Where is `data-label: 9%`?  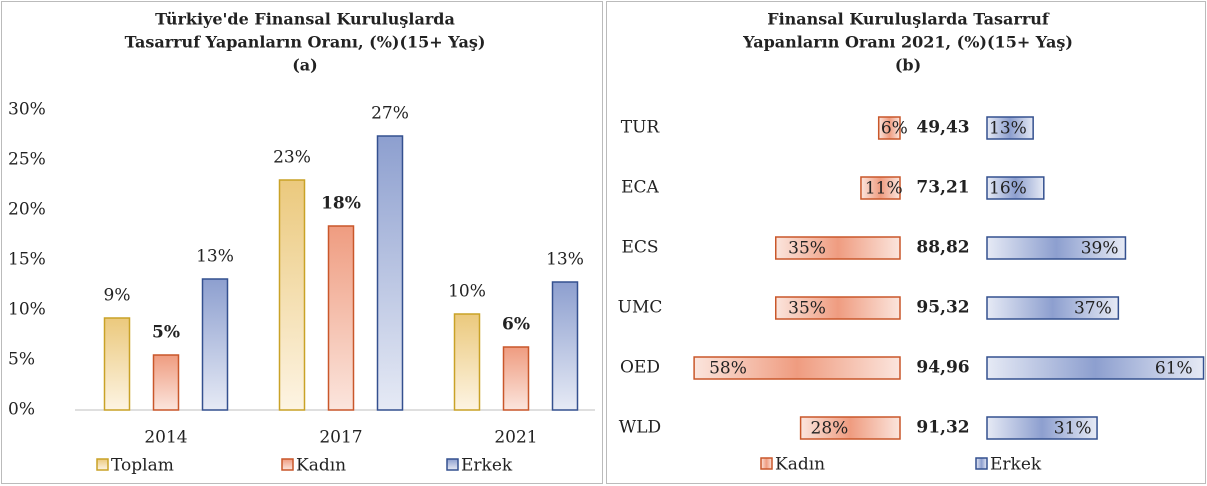 data-label: 9% is located at coordinates (117, 296).